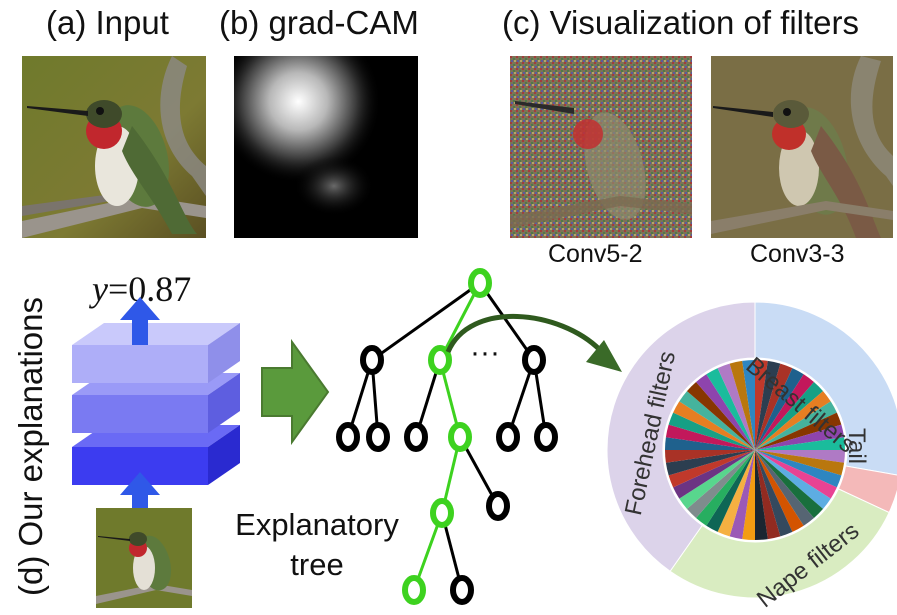 This screenshot has height=615, width=897. Describe the element at coordinates (414, 590) in the screenshot. I see `tree-node-leaf` at that location.